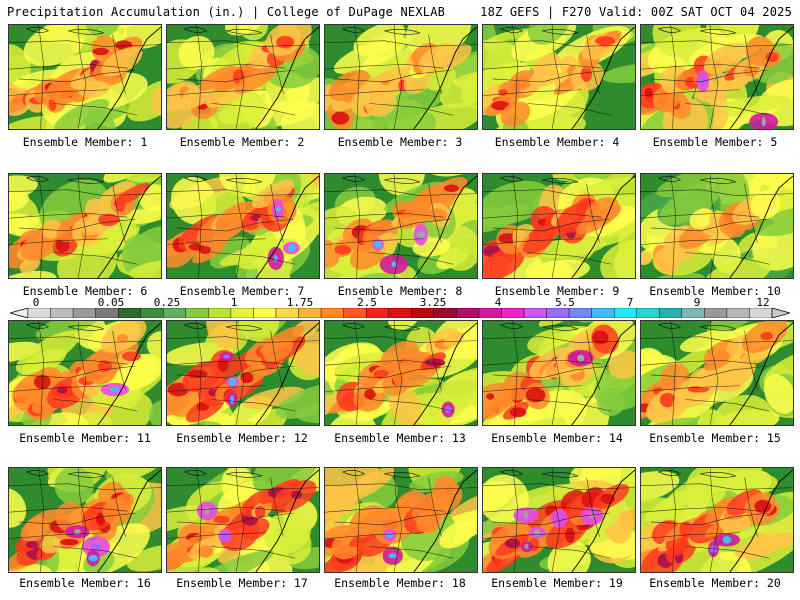 The height and width of the screenshot is (600, 800). I want to click on ensemble-member-label: Ensemble Member: 12, so click(242, 438).